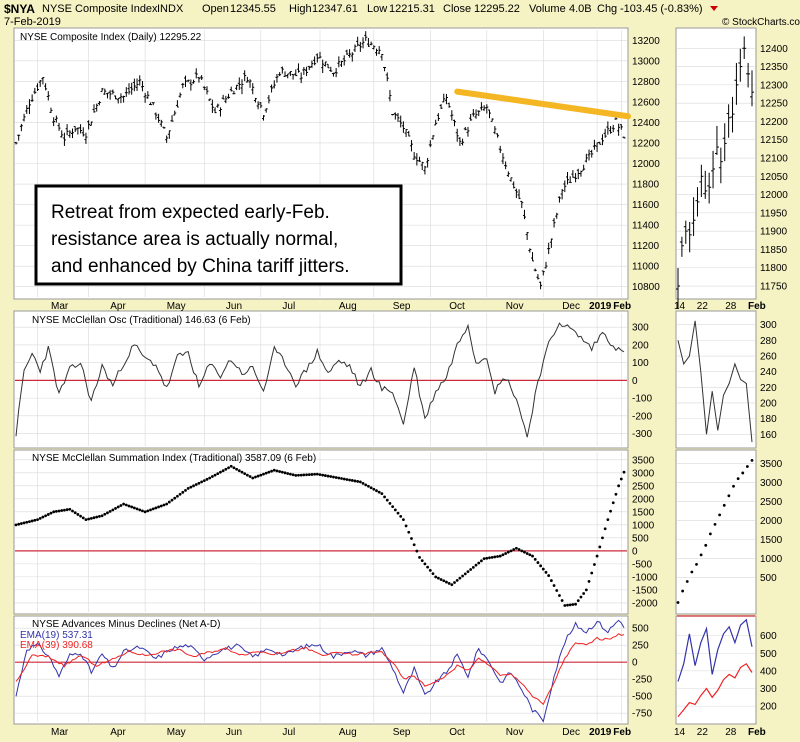 The height and width of the screenshot is (742, 800). Describe the element at coordinates (176, 732) in the screenshot. I see `adv-dec-x-tick-label: May` at that location.